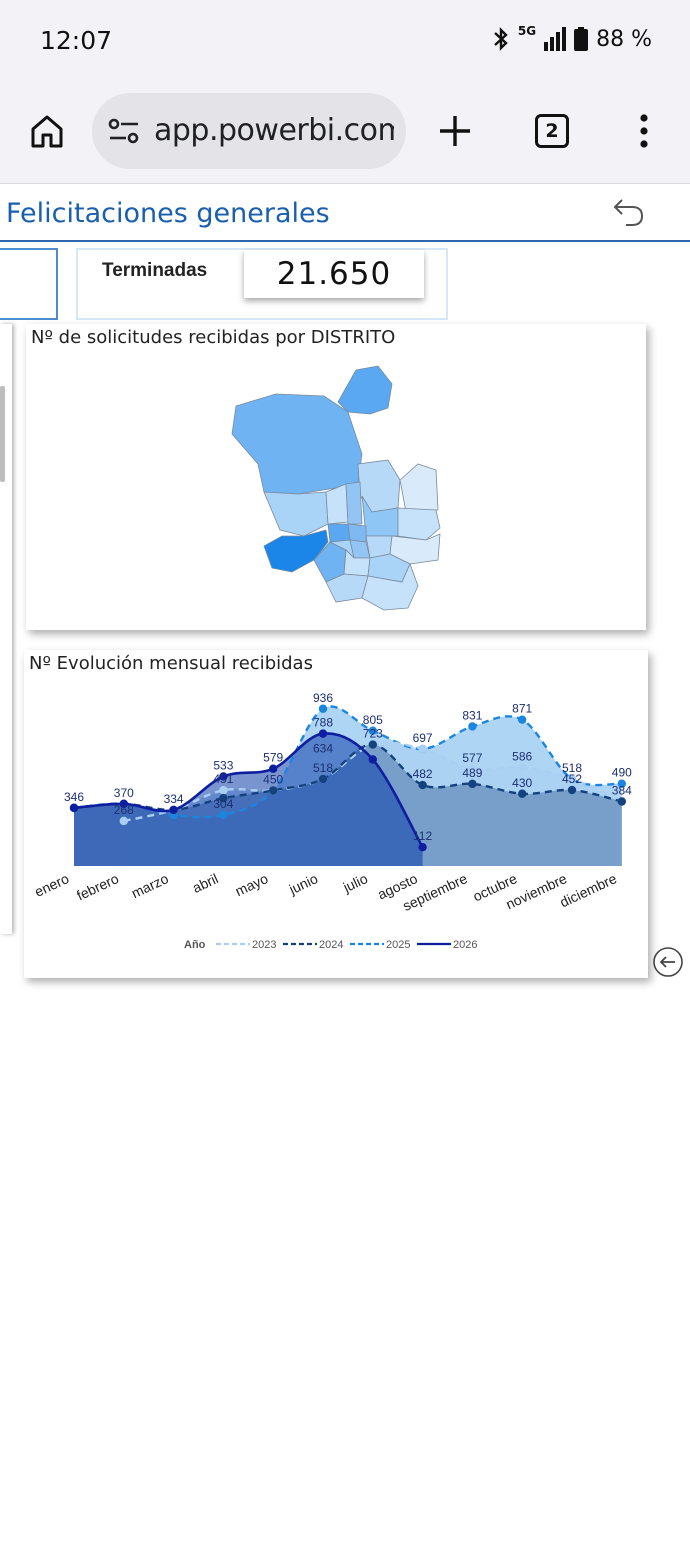  I want to click on kpi-card-partial, so click(29, 284).